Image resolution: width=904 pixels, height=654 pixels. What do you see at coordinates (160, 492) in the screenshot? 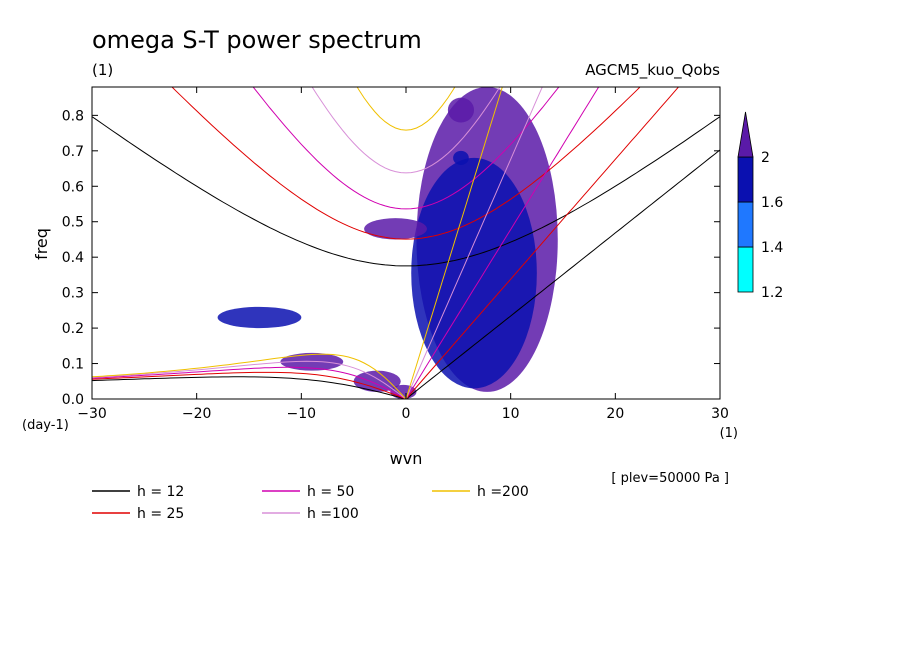
I see `legend-label: h = 12` at bounding box center [160, 492].